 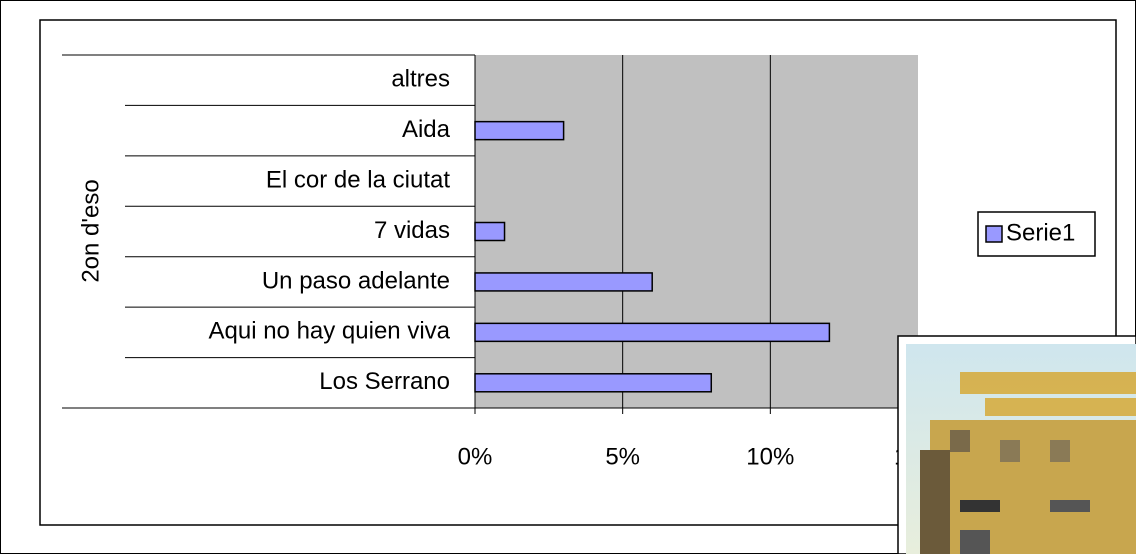 What do you see at coordinates (412, 230) in the screenshot?
I see `y-tick-label: 7 vidas` at bounding box center [412, 230].